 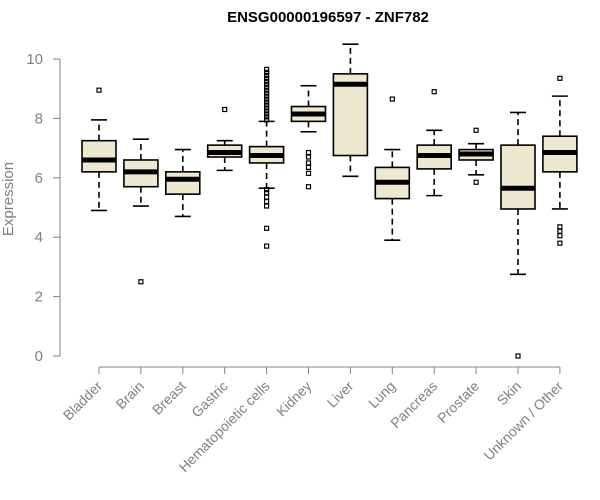 What do you see at coordinates (381, 394) in the screenshot?
I see `x-tick-label: Lung` at bounding box center [381, 394].